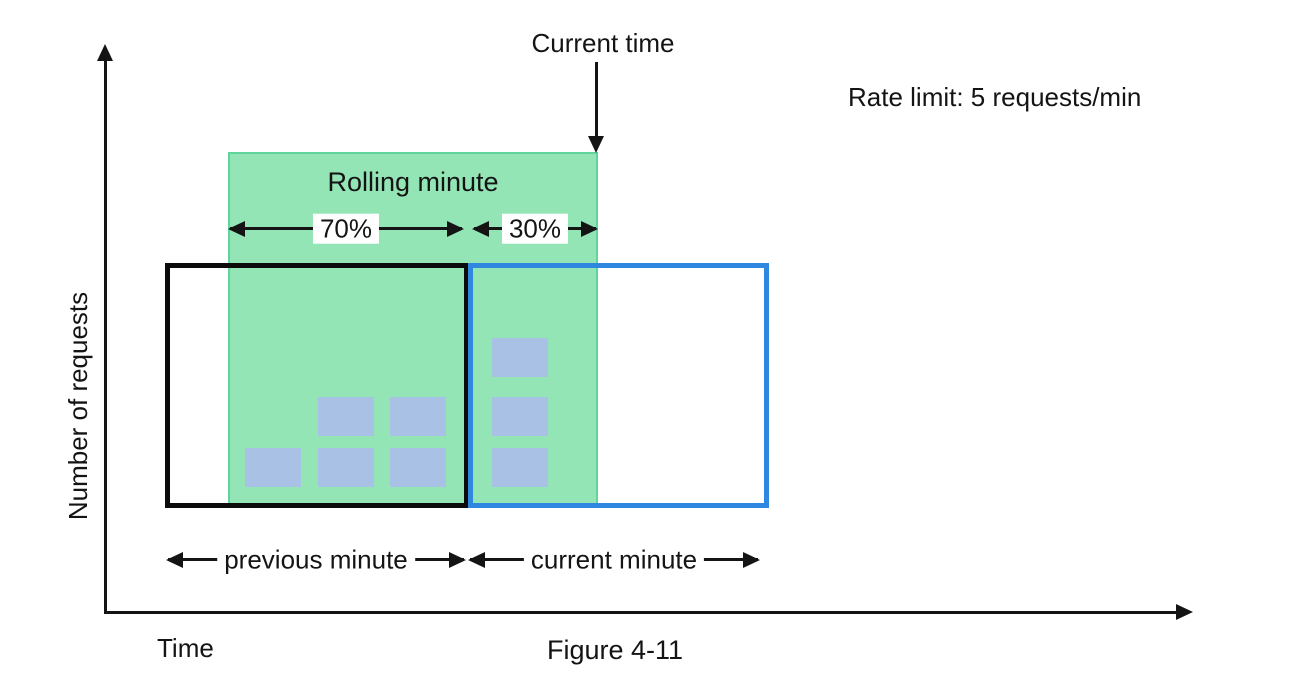 Image resolution: width=1308 pixels, height=686 pixels. Describe the element at coordinates (596, 99) in the screenshot. I see `current-time-arrow` at that location.